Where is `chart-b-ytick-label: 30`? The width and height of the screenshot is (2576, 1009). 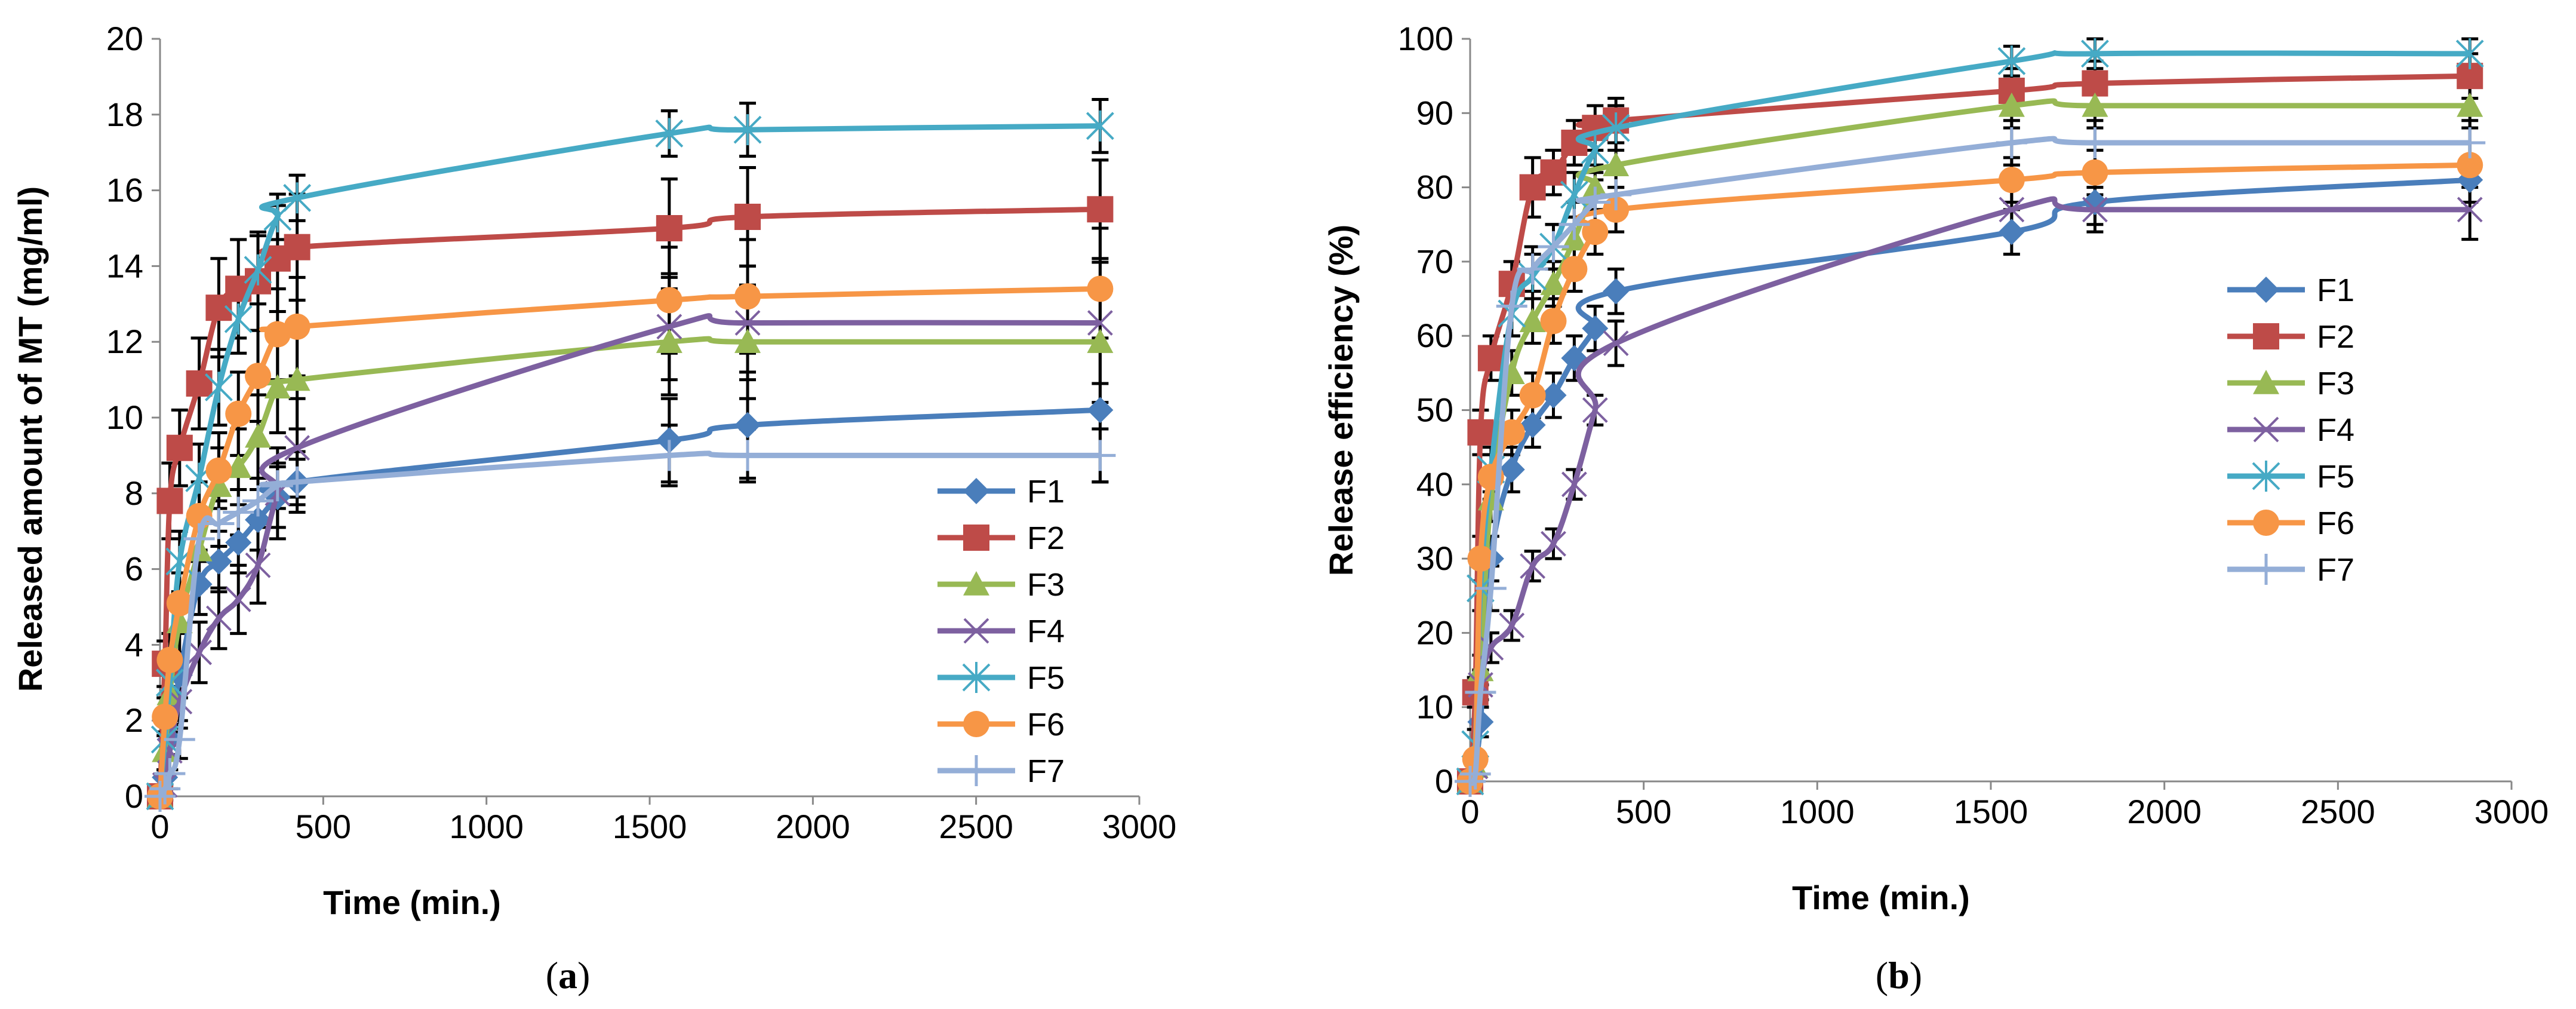 chart-b-ytick-label: 30 is located at coordinates (1434, 558).